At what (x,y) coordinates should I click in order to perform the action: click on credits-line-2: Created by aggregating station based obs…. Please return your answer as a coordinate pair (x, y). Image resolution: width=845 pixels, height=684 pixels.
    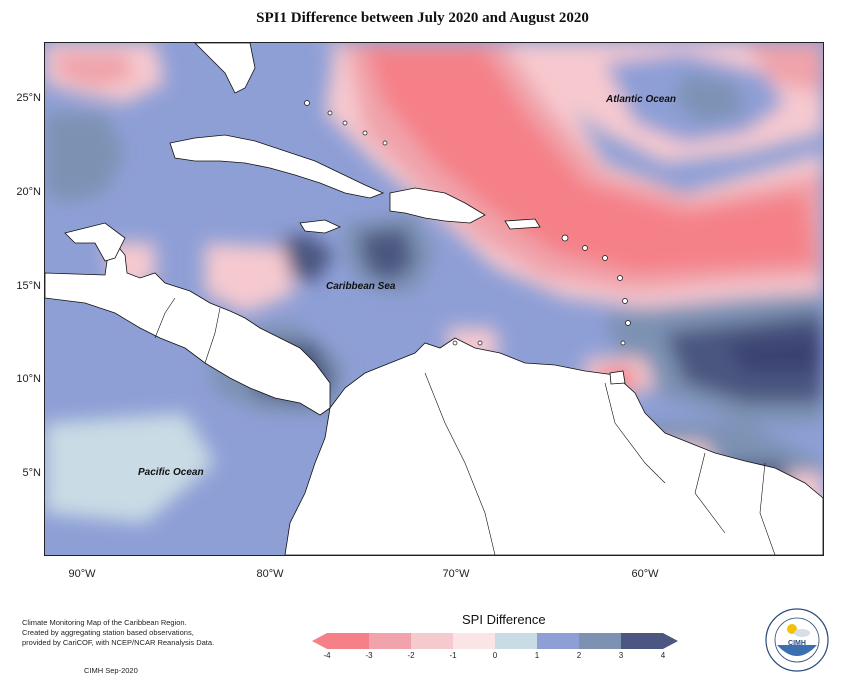
    Looking at the image, I should click on (108, 632).